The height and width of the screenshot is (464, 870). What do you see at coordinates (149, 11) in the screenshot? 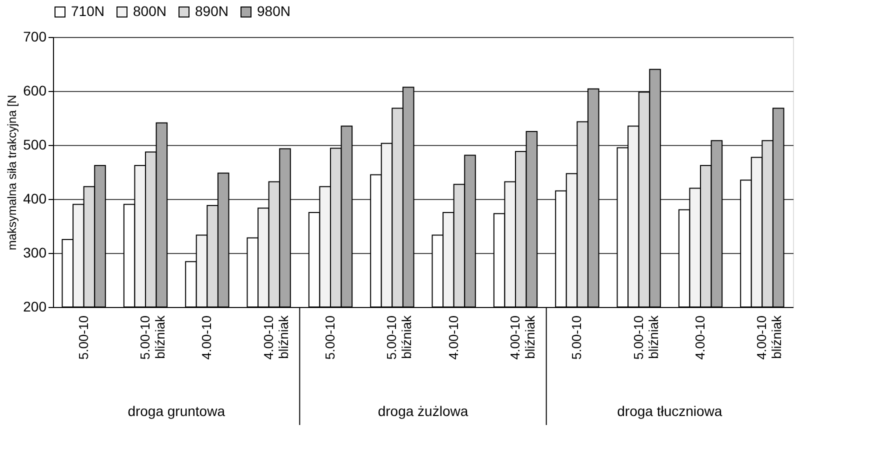
I see `legend-label: 800N` at bounding box center [149, 11].